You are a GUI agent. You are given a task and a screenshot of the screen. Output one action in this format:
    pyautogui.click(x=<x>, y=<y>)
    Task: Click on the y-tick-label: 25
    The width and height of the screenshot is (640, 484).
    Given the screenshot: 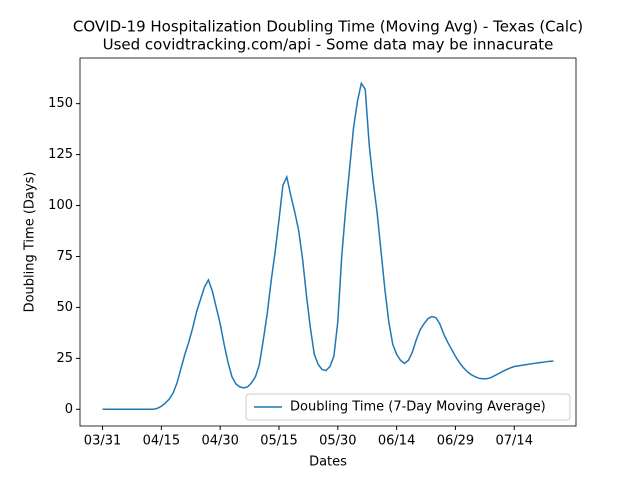 What is the action you would take?
    pyautogui.click(x=64, y=358)
    